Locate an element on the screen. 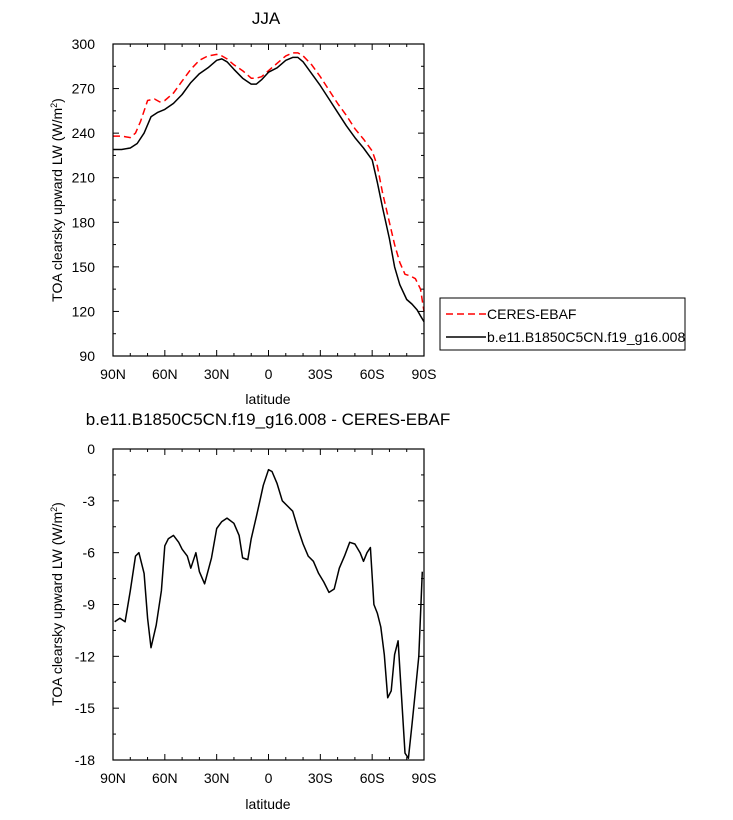 This screenshot has width=733, height=820. x-tick-label-top-5: 60S is located at coordinates (372, 374).